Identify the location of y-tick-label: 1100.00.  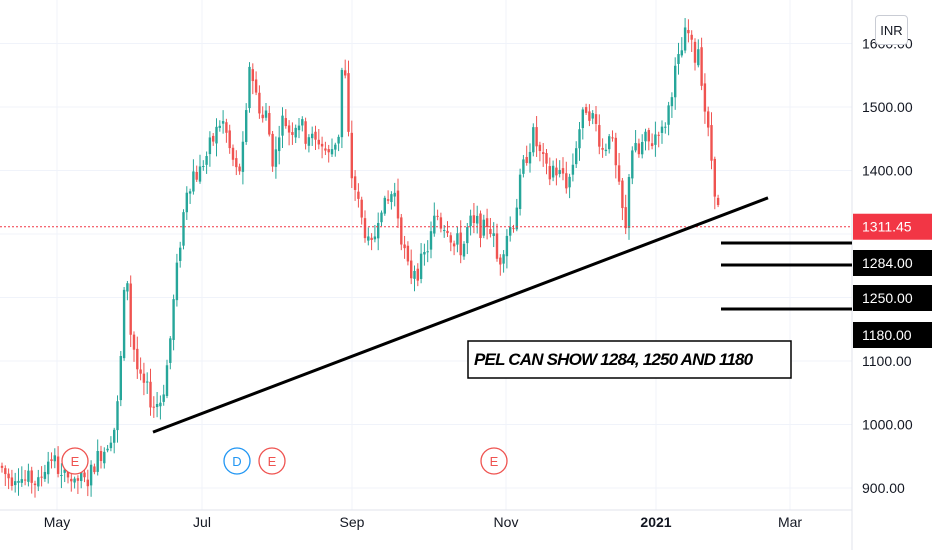
(887, 361).